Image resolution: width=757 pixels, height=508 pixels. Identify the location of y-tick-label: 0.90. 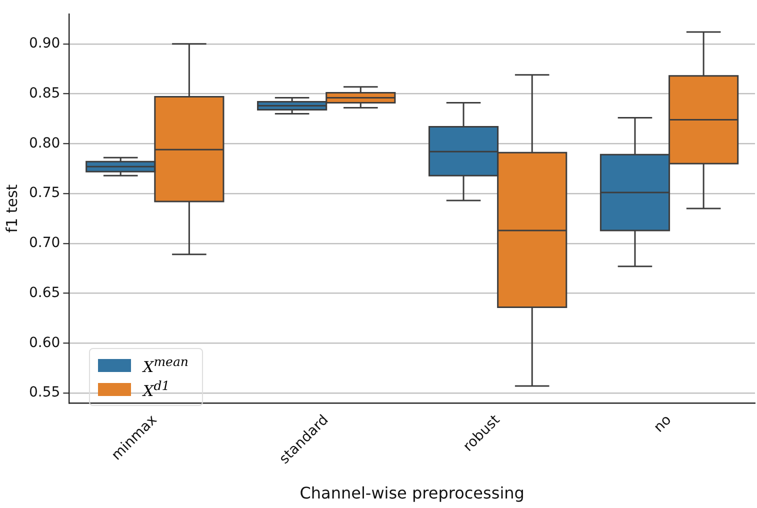
(44, 44).